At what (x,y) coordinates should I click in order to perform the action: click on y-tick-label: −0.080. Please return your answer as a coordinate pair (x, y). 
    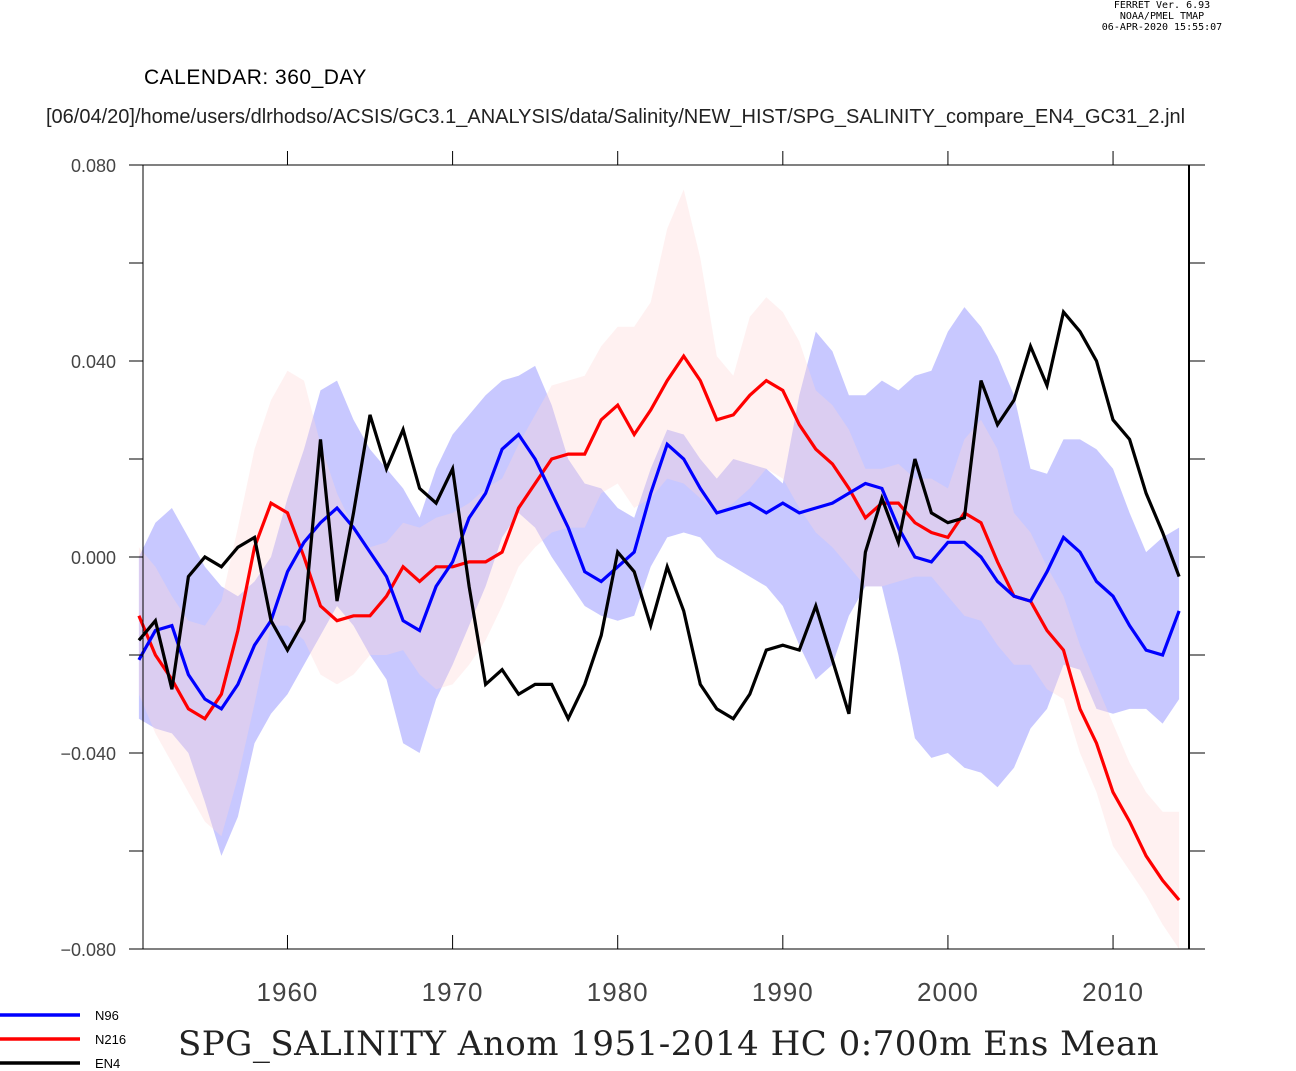
    Looking at the image, I should click on (88, 950).